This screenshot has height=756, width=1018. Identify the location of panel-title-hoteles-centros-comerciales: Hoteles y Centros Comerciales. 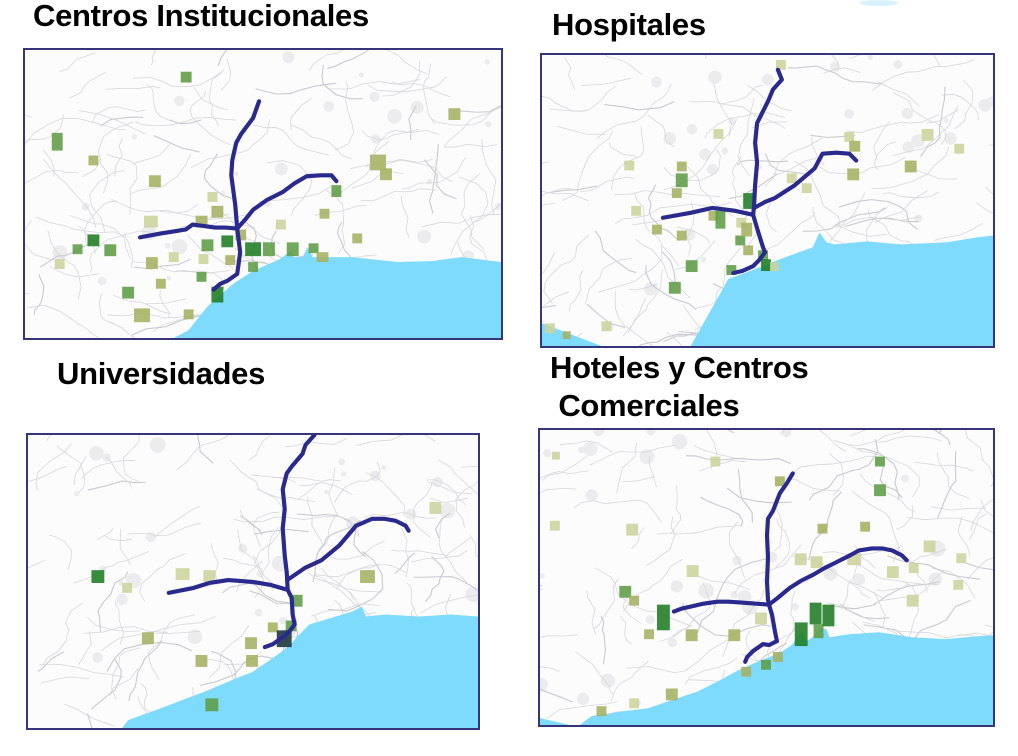
(679, 386).